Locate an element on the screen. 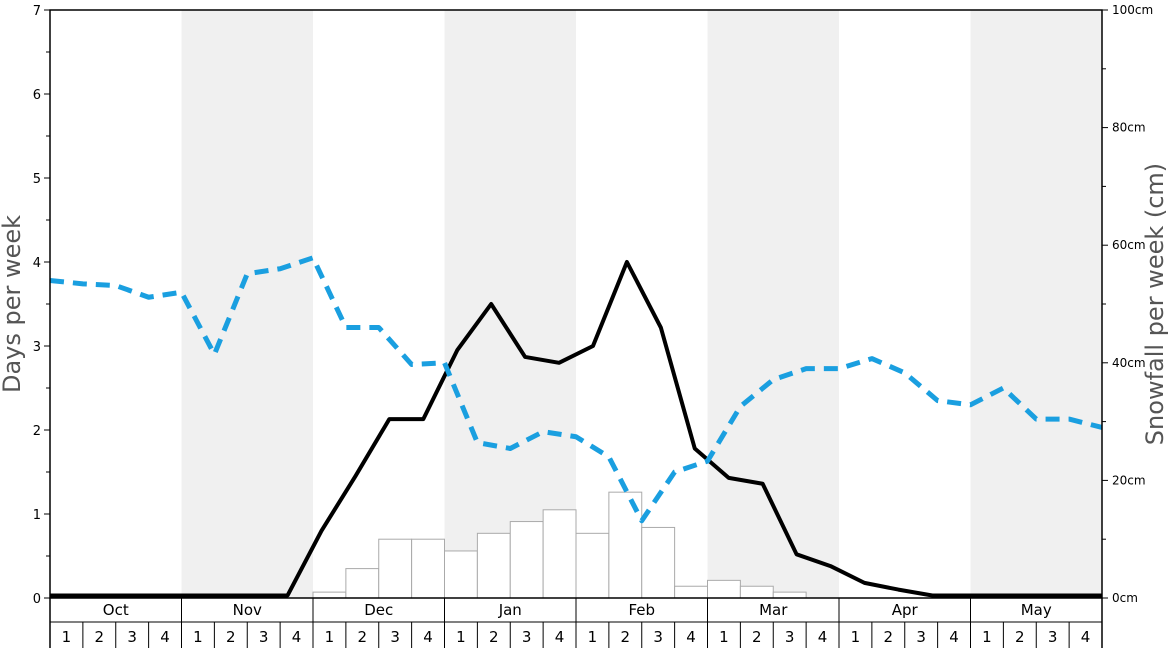 The image size is (1168, 648). left-tick-label: 2 is located at coordinates (37, 431).